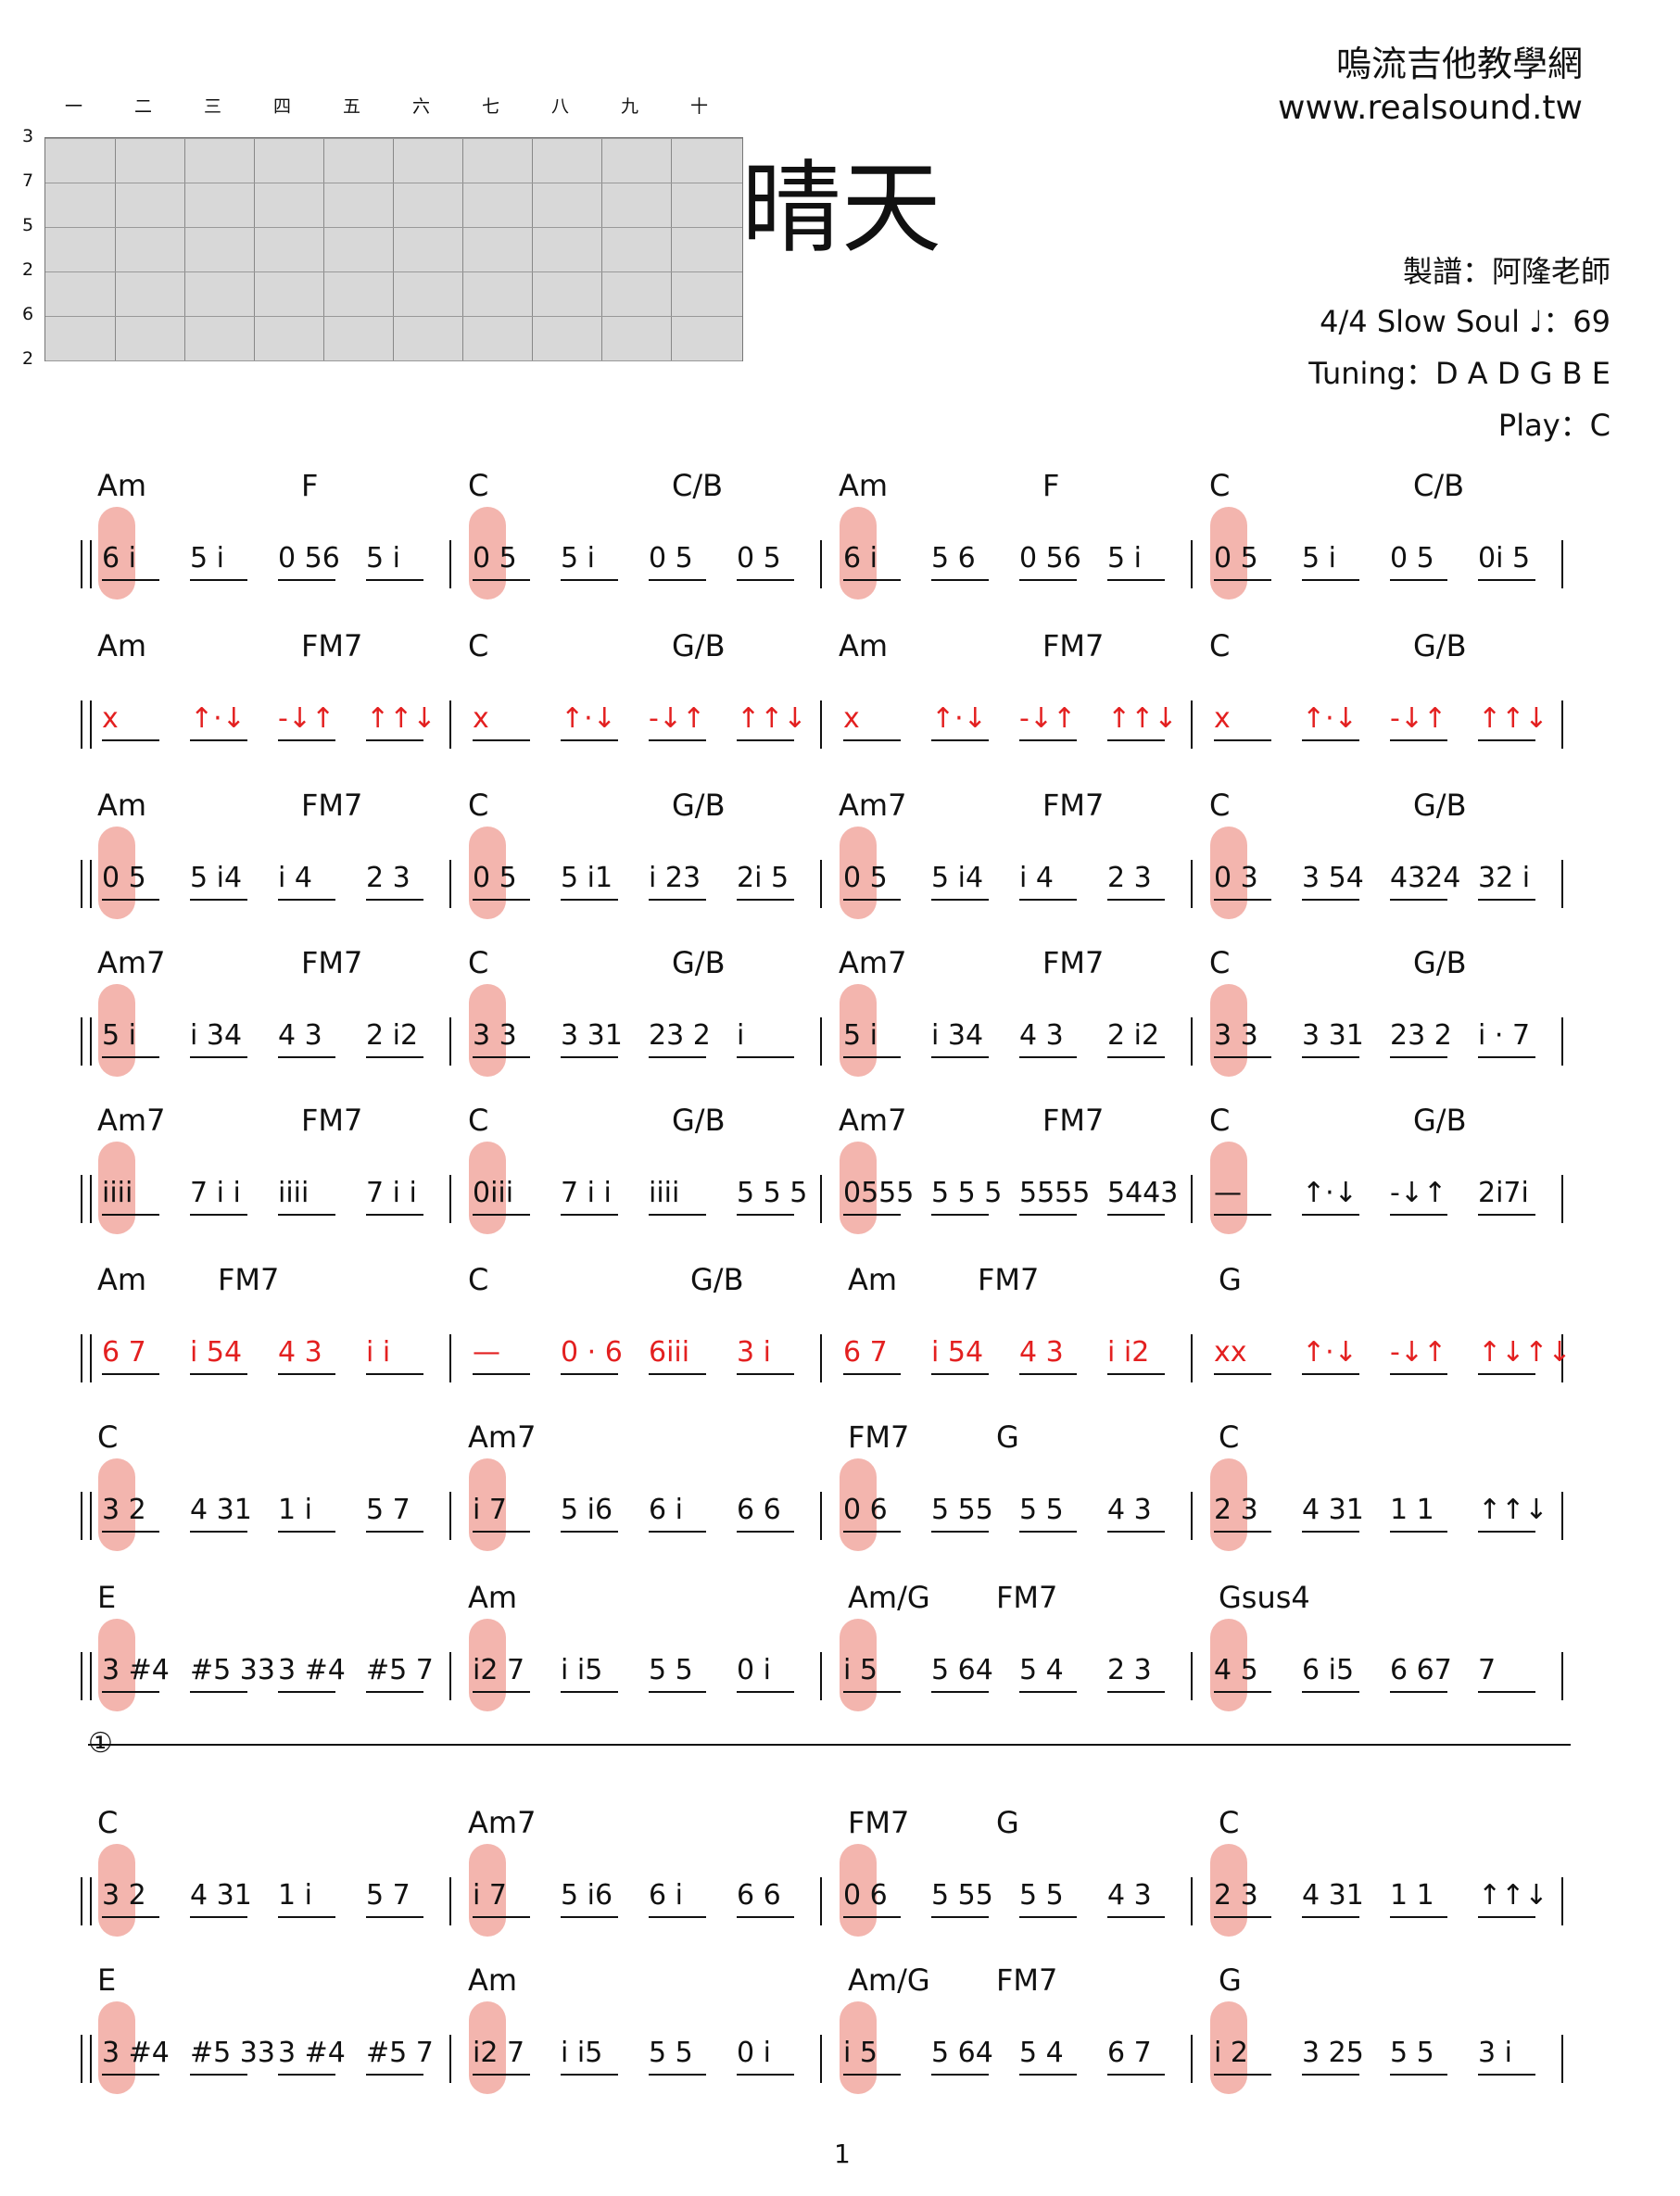 The width and height of the screenshot is (1680, 2196). What do you see at coordinates (680, 1035) in the screenshot?
I see `note-group: 23 2` at bounding box center [680, 1035].